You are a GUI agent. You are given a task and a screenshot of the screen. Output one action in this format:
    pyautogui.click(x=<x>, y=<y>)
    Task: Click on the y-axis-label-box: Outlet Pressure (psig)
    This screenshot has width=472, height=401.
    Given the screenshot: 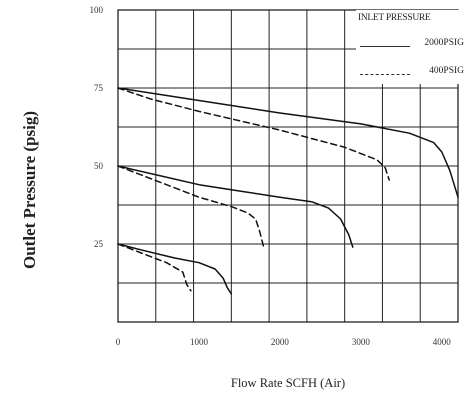 What is the action you would take?
    pyautogui.click(x=30, y=190)
    